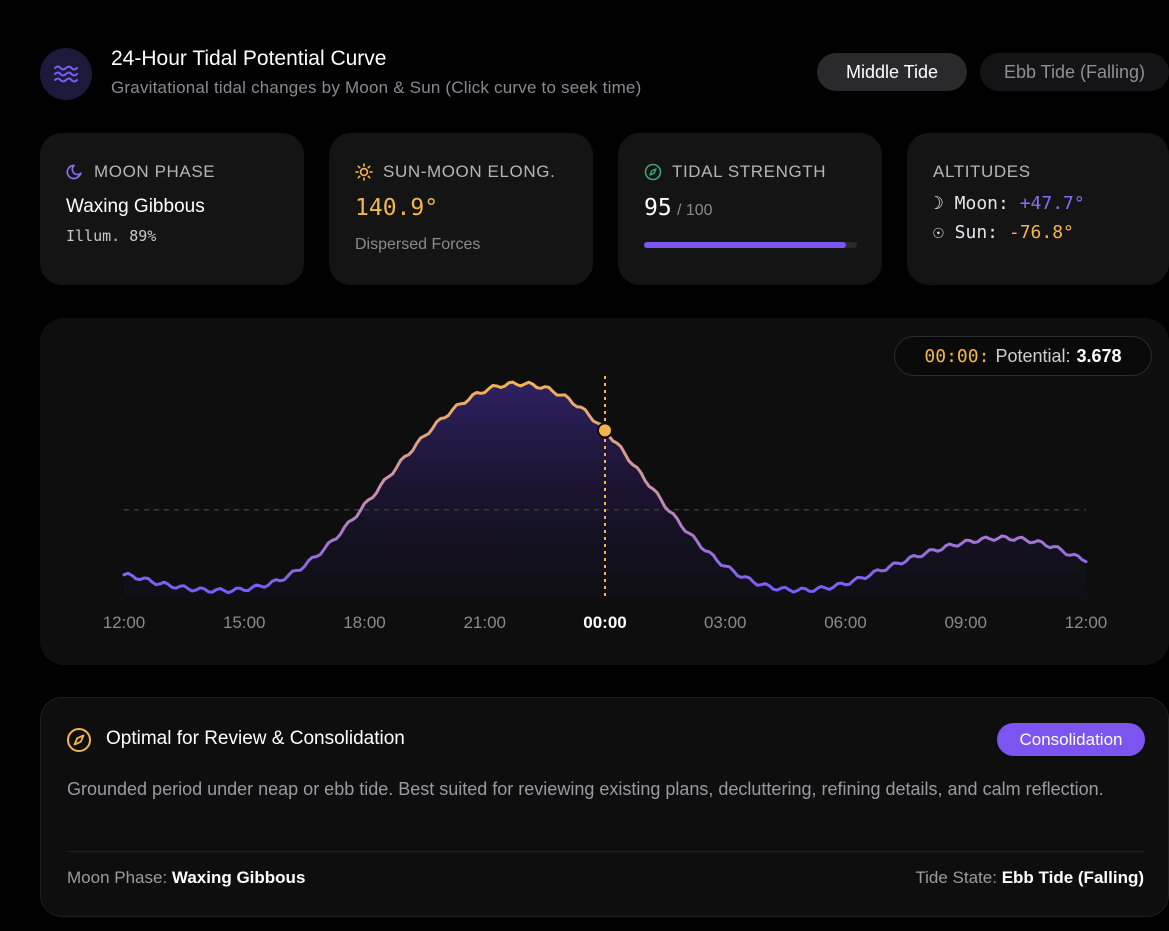 The image size is (1169, 931). Describe the element at coordinates (155, 171) in the screenshot. I see `moon-phase-label: MOON PHASE` at that location.